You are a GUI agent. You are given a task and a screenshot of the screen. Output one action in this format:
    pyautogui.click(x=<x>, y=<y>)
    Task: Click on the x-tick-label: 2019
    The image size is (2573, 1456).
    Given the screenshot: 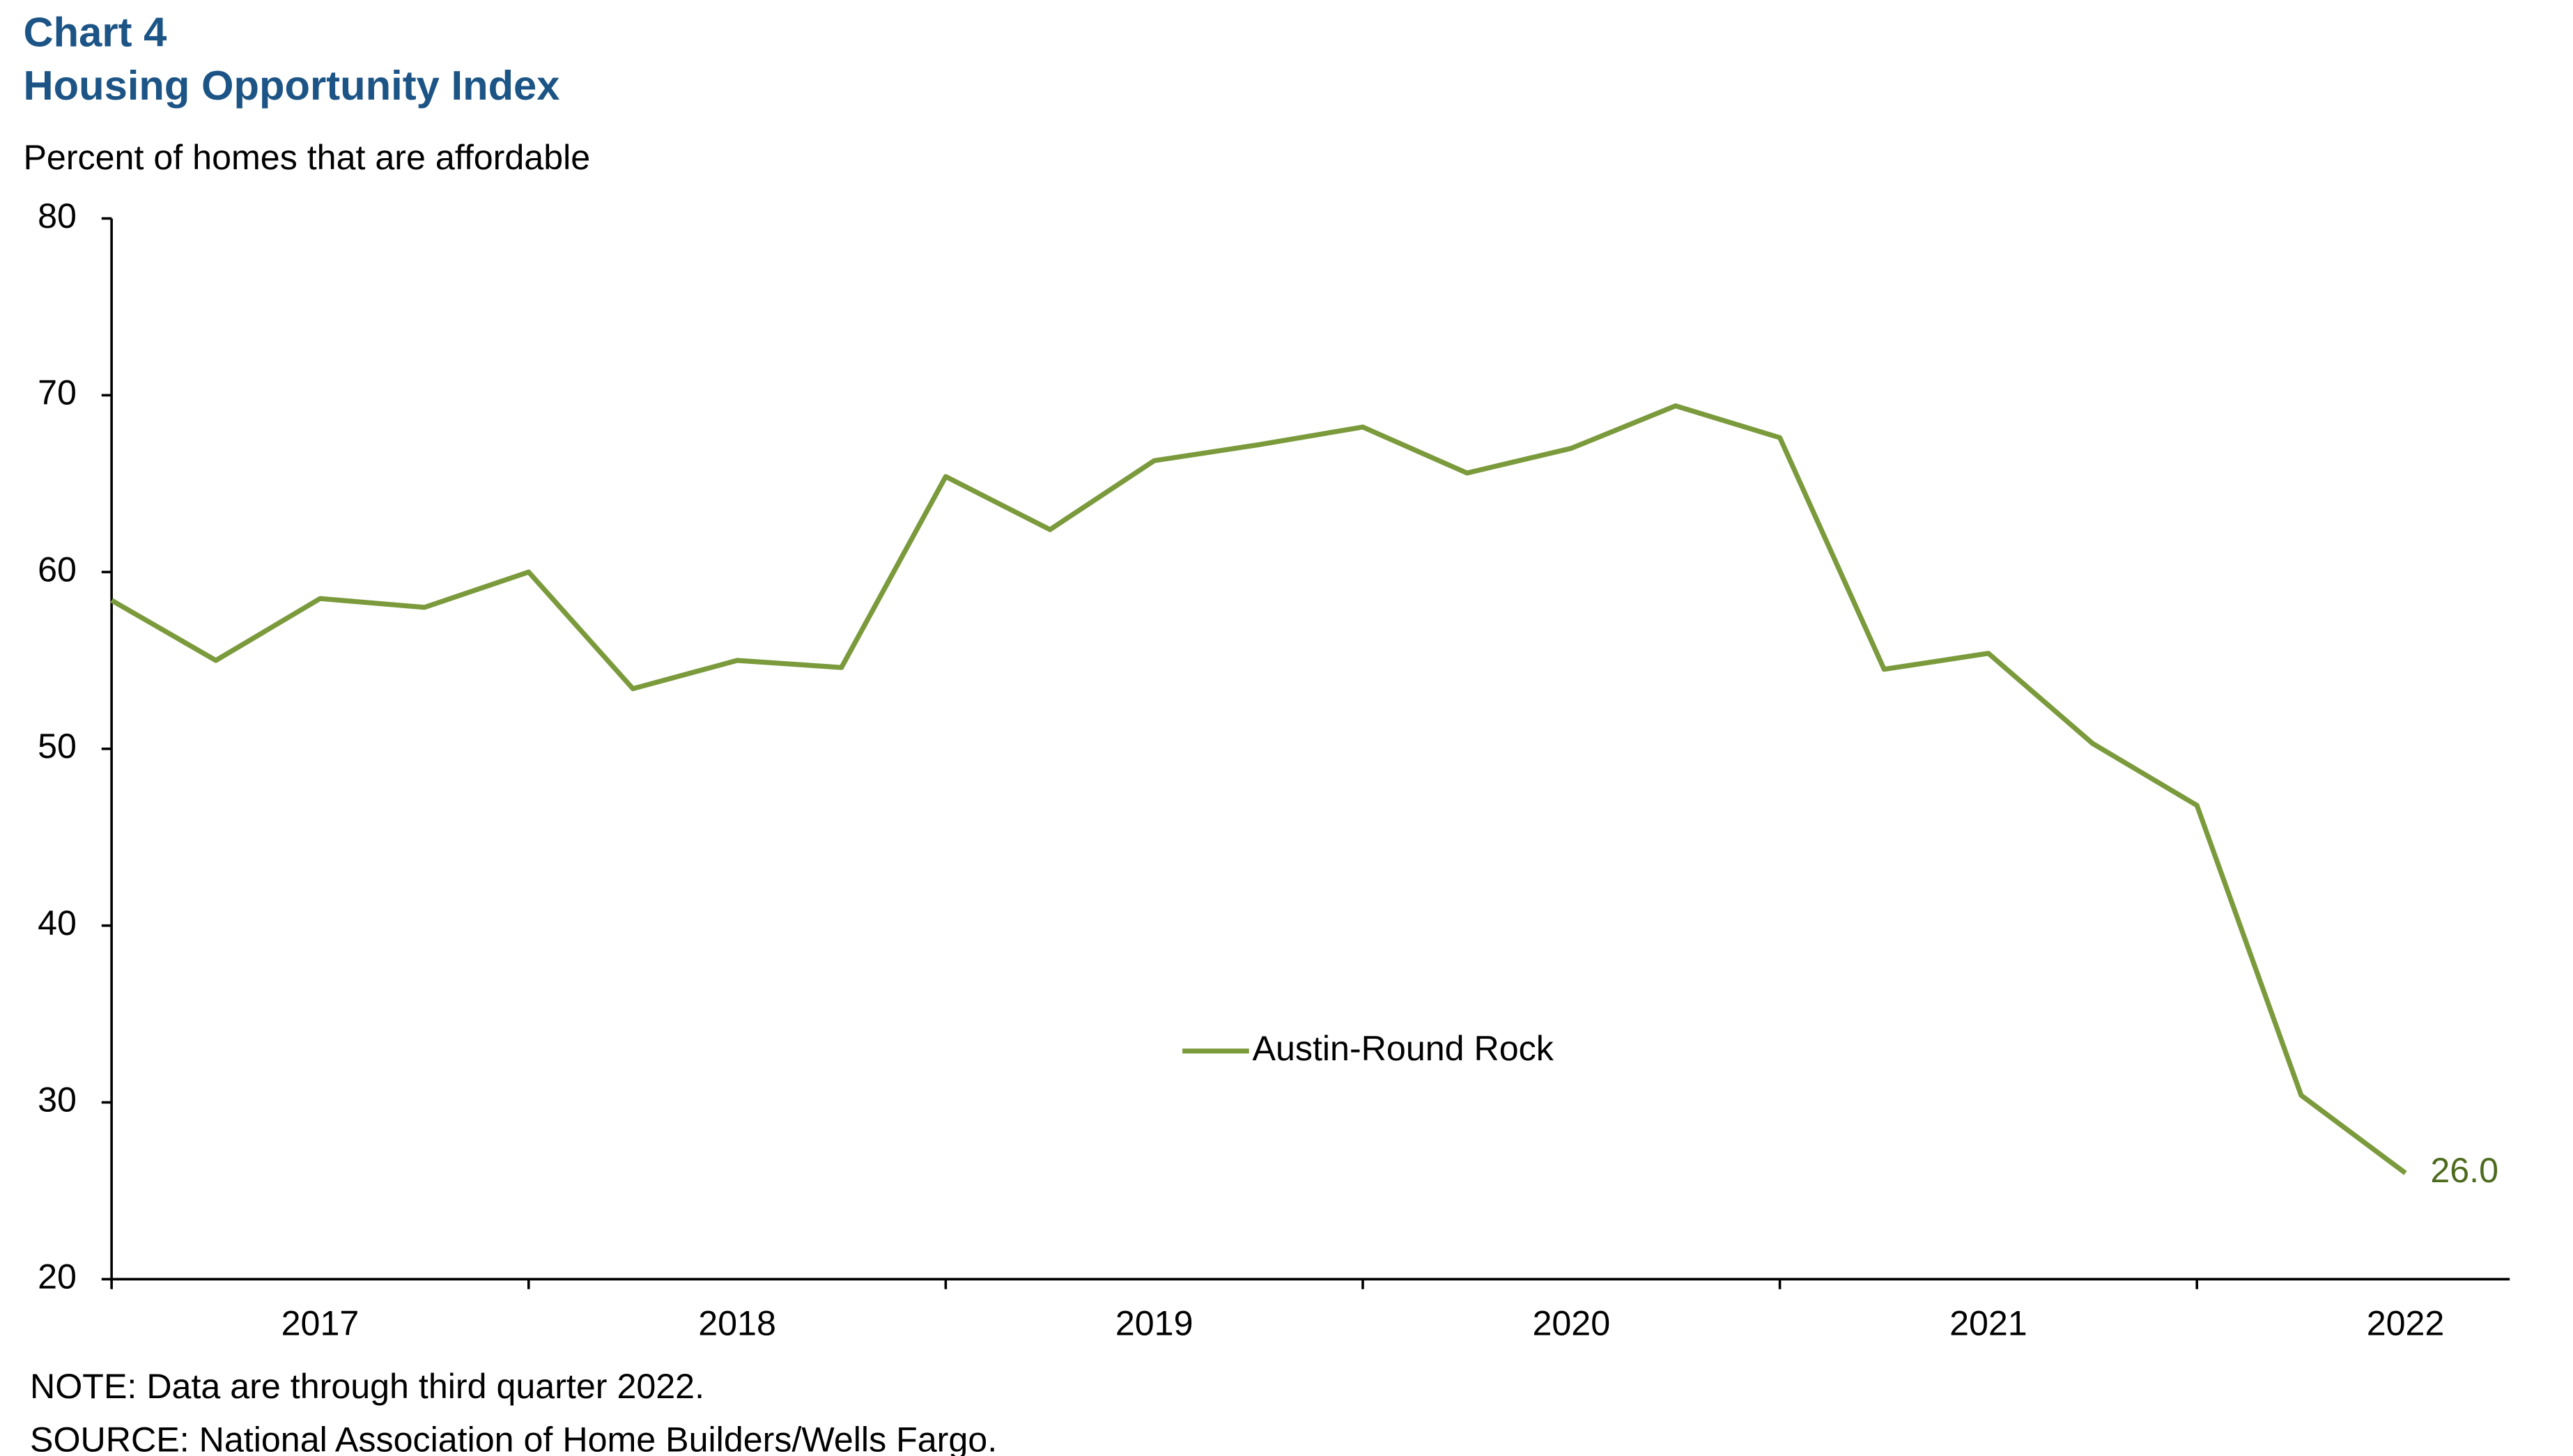 What is the action you would take?
    pyautogui.click(x=1154, y=1322)
    